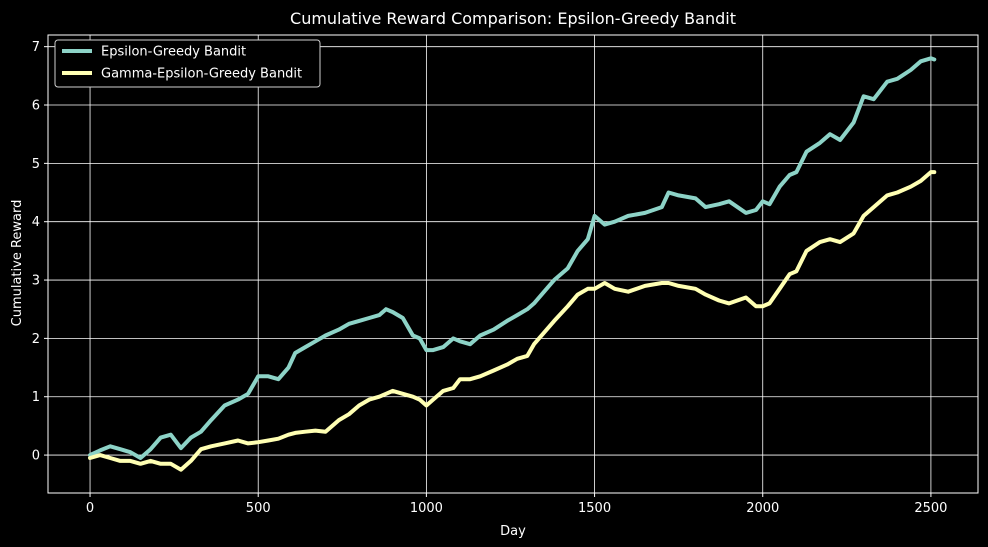 The width and height of the screenshot is (988, 547). I want to click on y-tick-label: 6, so click(36, 106).